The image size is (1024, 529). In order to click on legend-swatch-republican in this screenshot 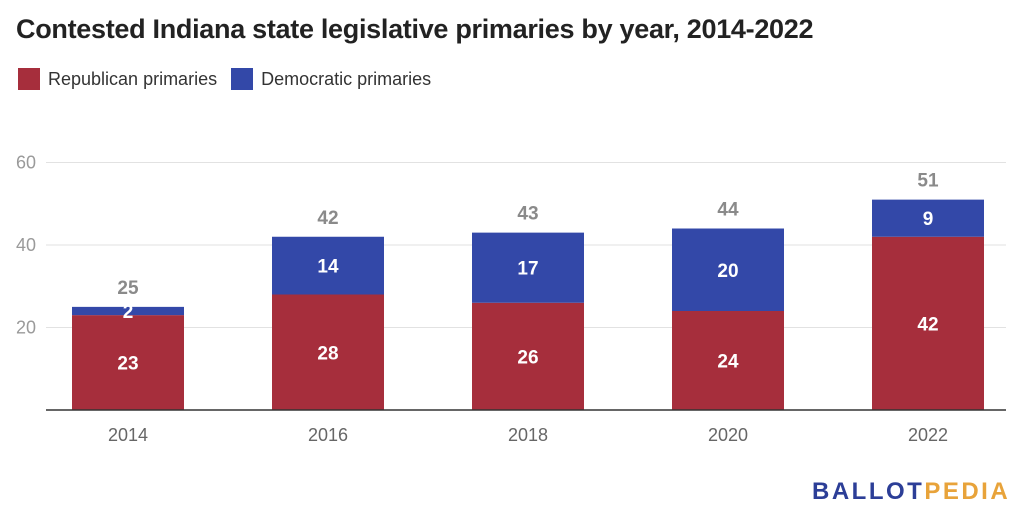, I will do `click(29, 79)`.